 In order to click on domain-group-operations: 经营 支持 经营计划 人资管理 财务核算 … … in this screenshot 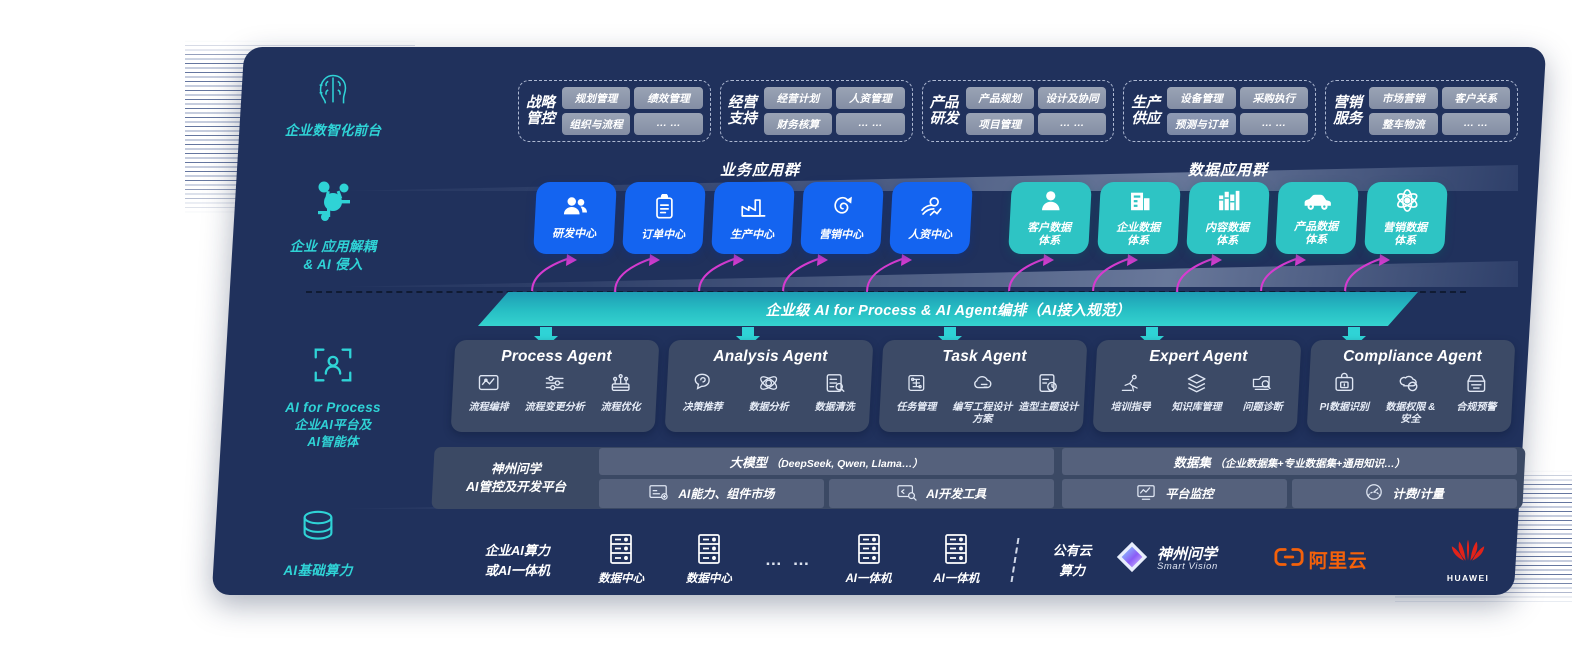, I will do `click(816, 111)`.